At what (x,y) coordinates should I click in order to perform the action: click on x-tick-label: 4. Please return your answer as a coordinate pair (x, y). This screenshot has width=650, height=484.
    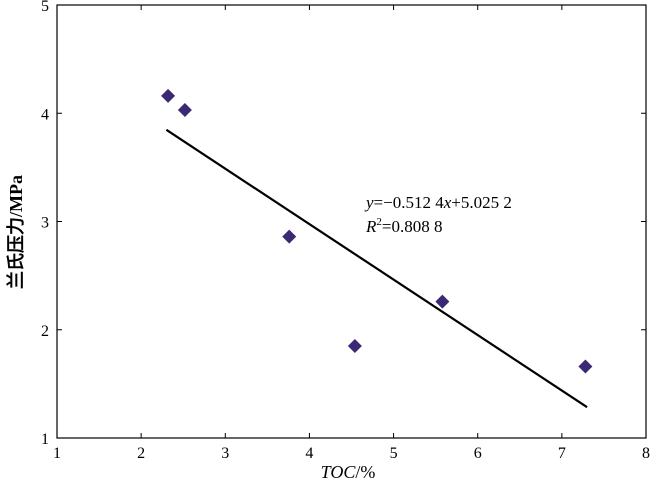
    Looking at the image, I should click on (309, 453).